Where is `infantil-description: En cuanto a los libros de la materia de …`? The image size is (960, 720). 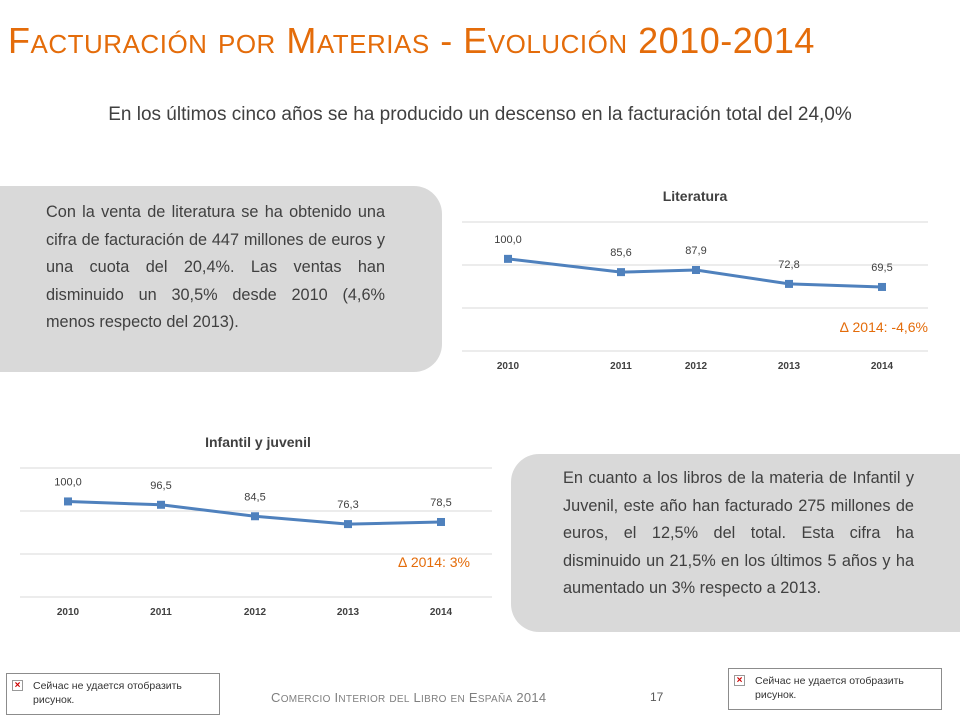
infantil-description: En cuanto a los libros de la materia de … is located at coordinates (738, 533).